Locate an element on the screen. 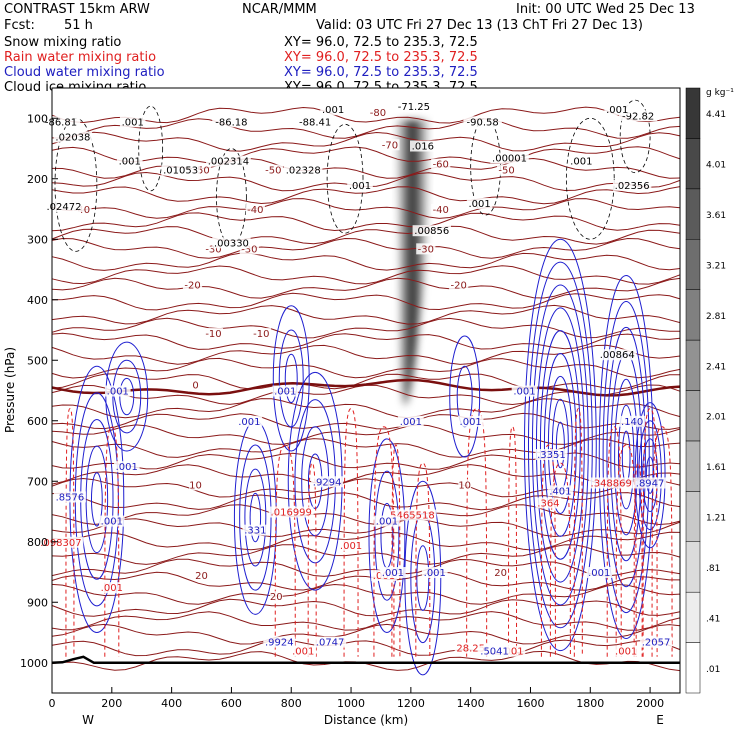  x-axis-label: Distance (km) is located at coordinates (366, 720).